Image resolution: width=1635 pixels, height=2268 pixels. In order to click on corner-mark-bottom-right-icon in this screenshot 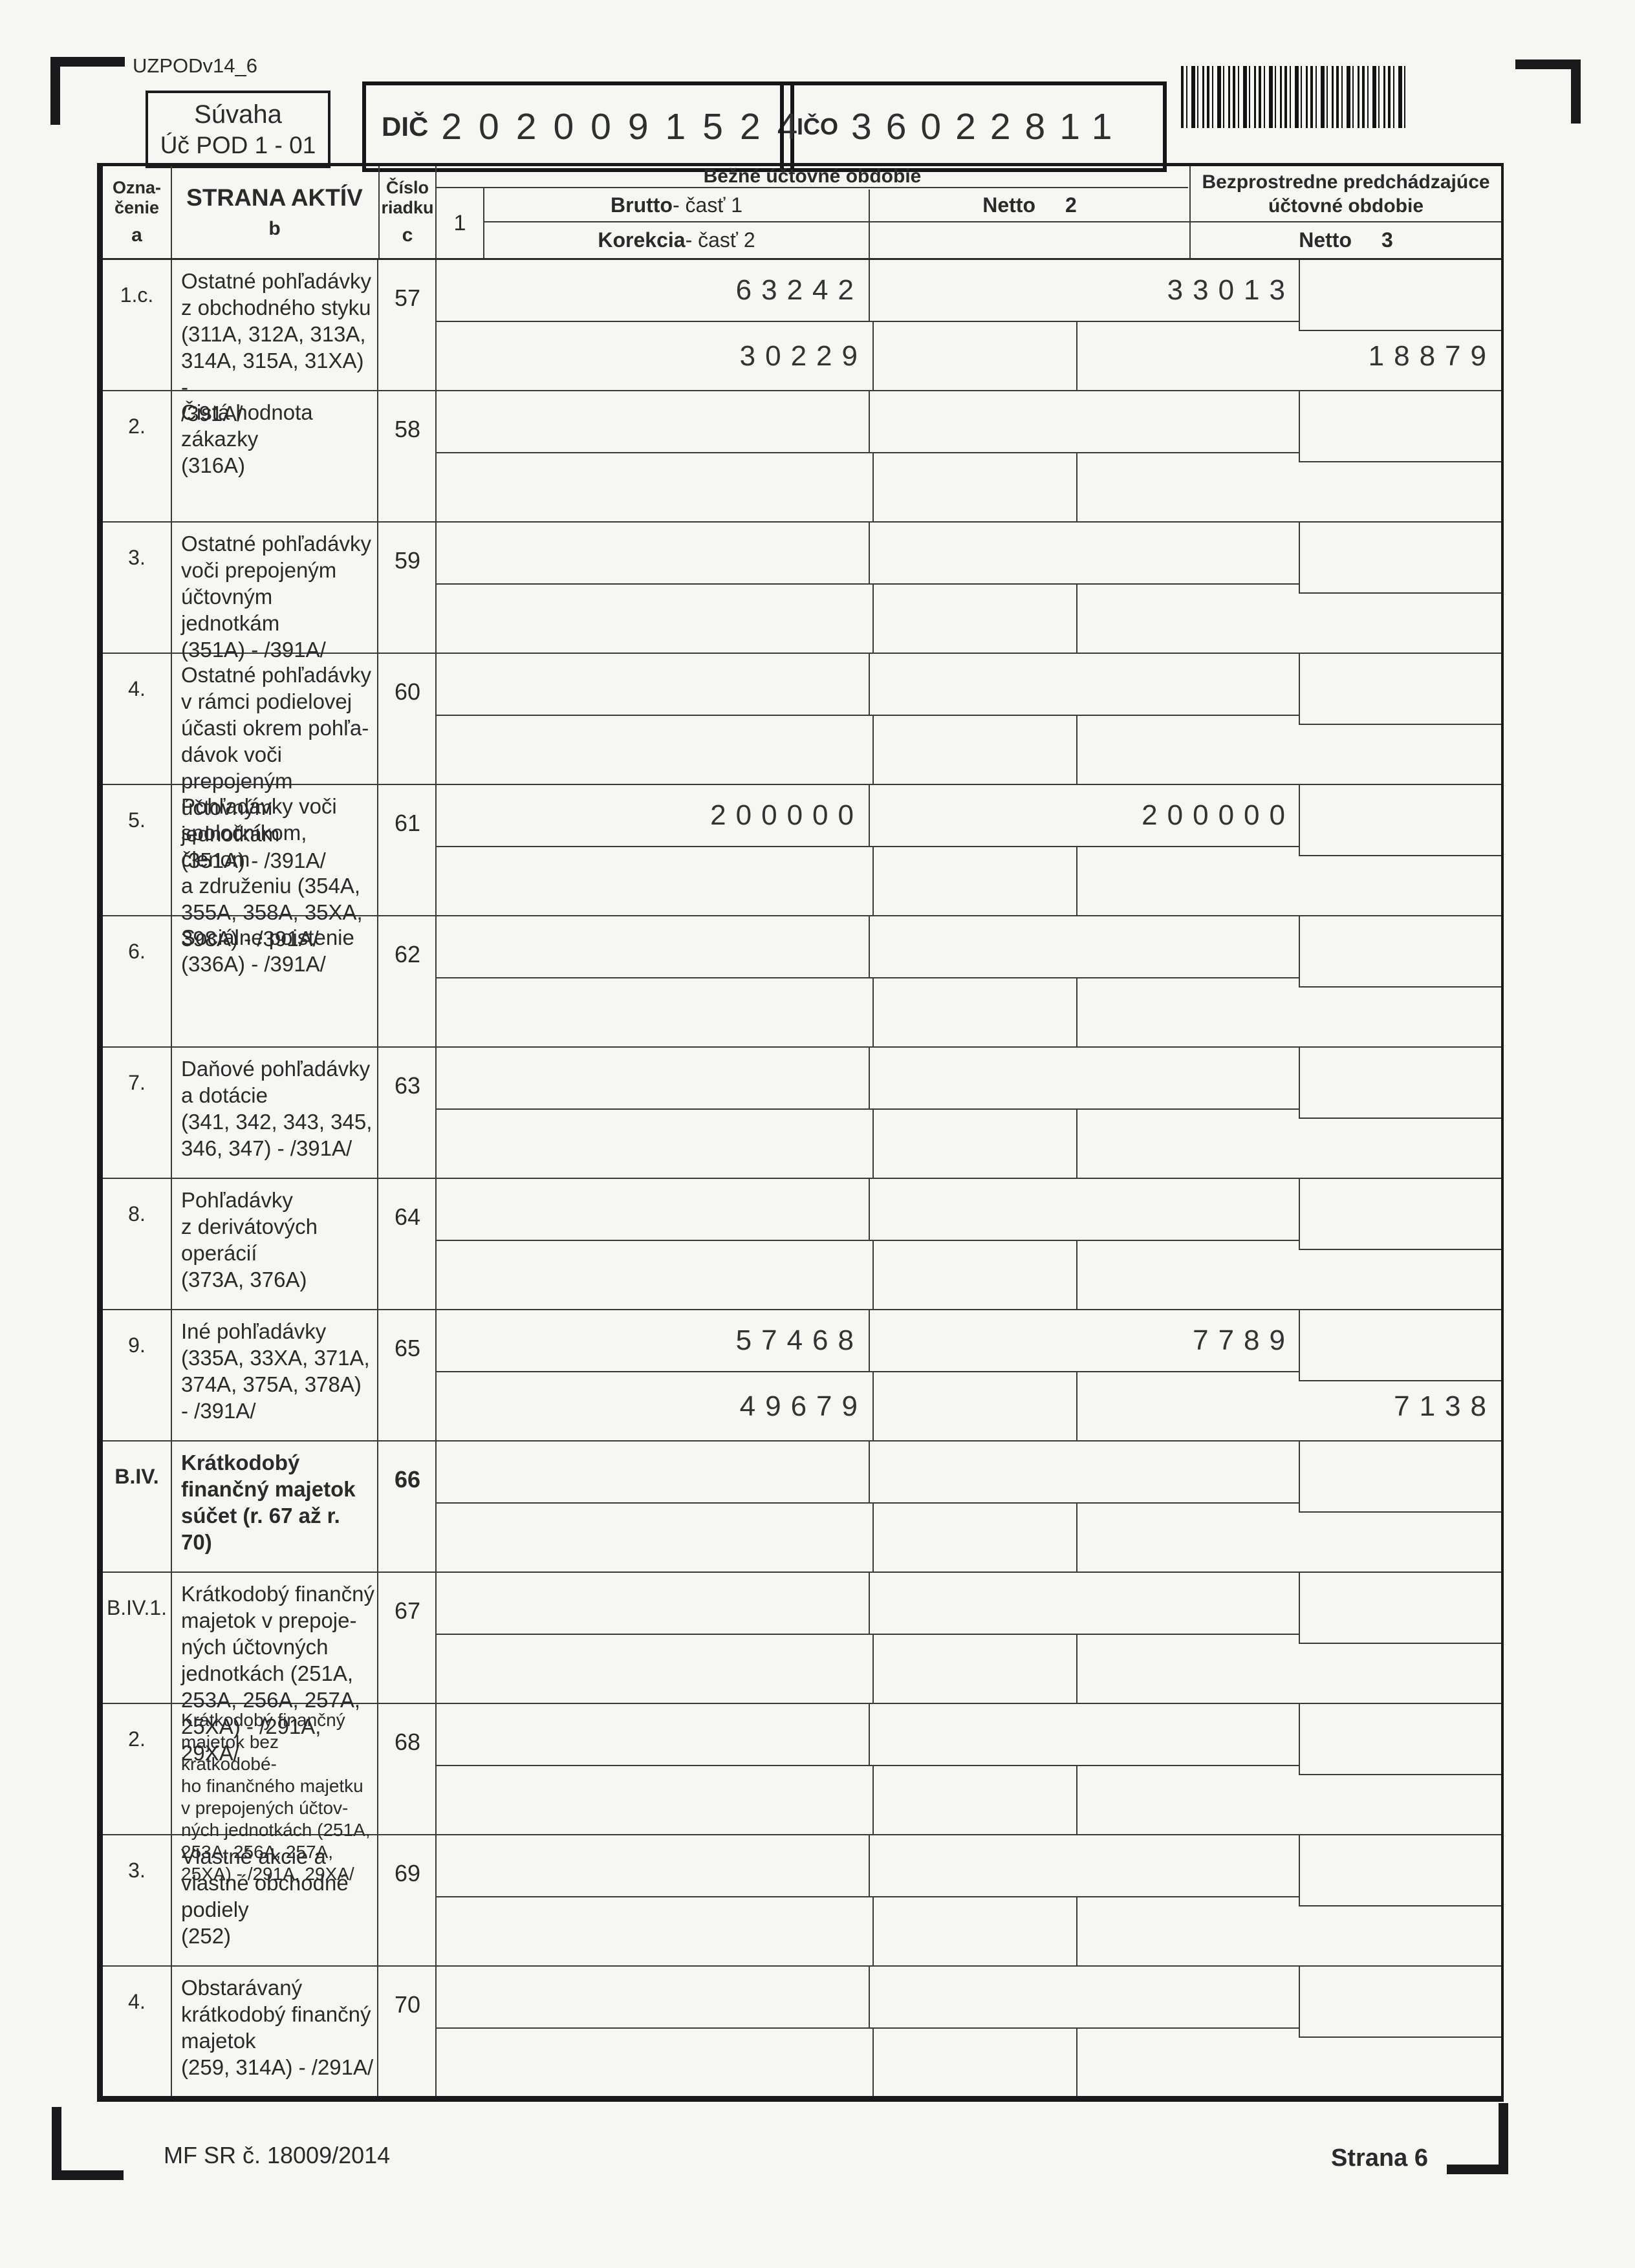, I will do `click(1477, 2138)`.